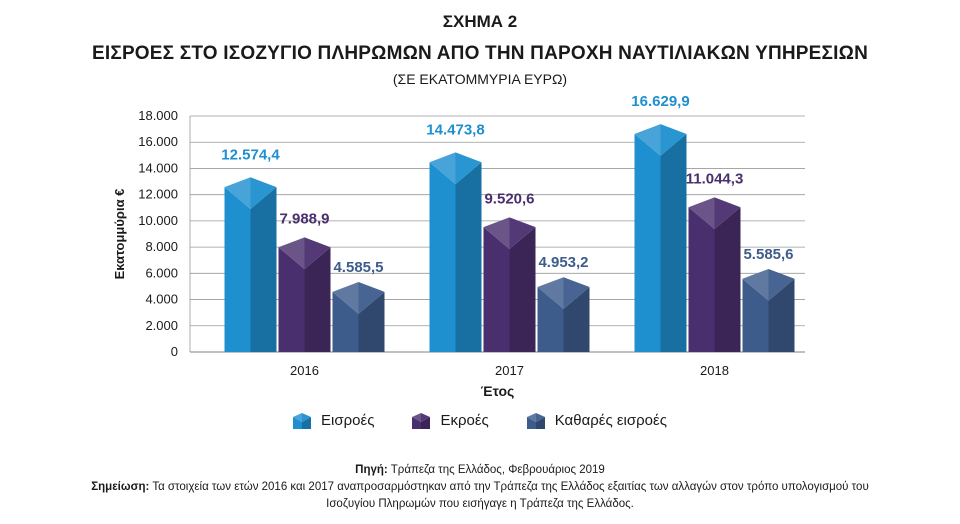 The width and height of the screenshot is (960, 524). I want to click on legend-item-outflows: Εκροές, so click(450, 420).